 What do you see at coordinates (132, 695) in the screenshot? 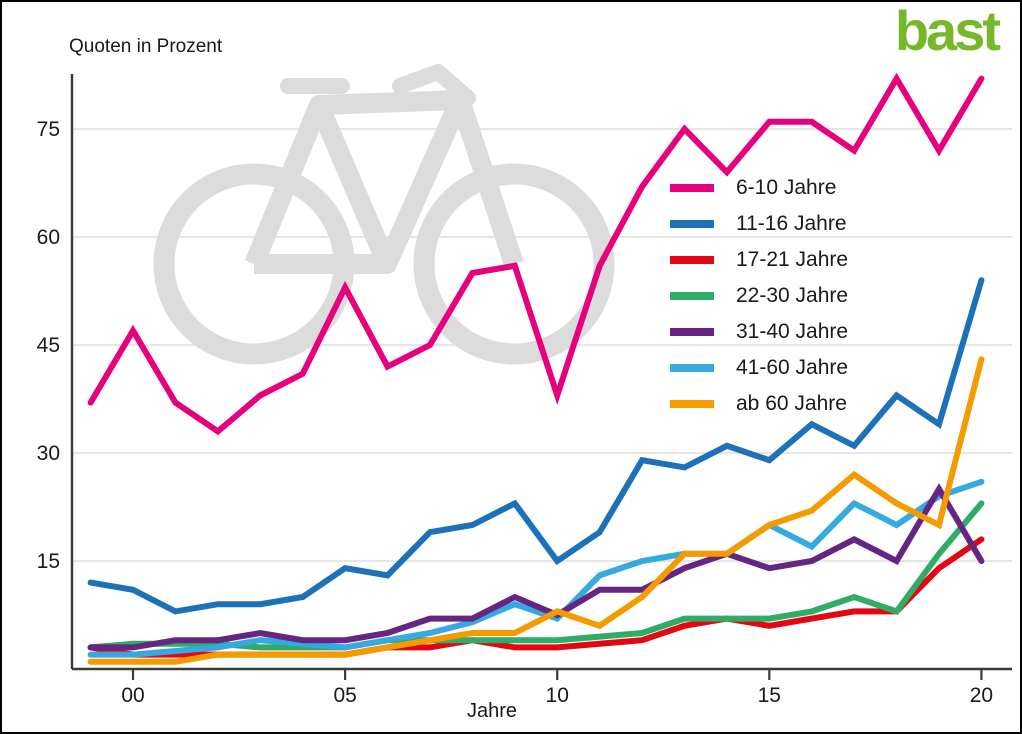
I see `x-tick-label-00: 00` at bounding box center [132, 695].